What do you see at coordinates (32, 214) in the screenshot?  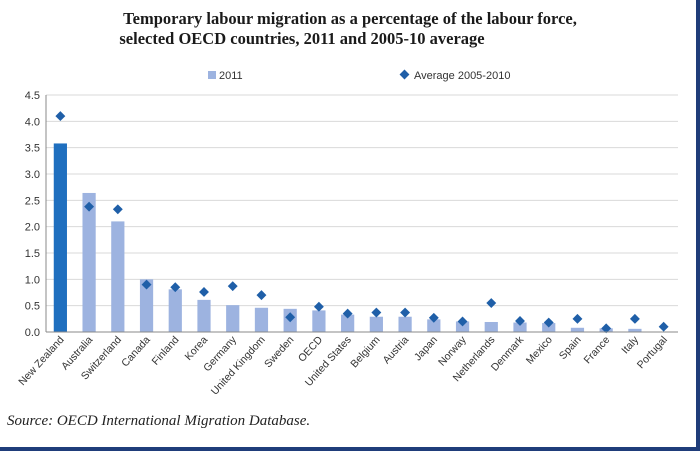 I see `y-axis-ticks: 0.0 0.5 1.0 1.5 2.0 2.5 3.0 3.5 4.0 4.5` at bounding box center [32, 214].